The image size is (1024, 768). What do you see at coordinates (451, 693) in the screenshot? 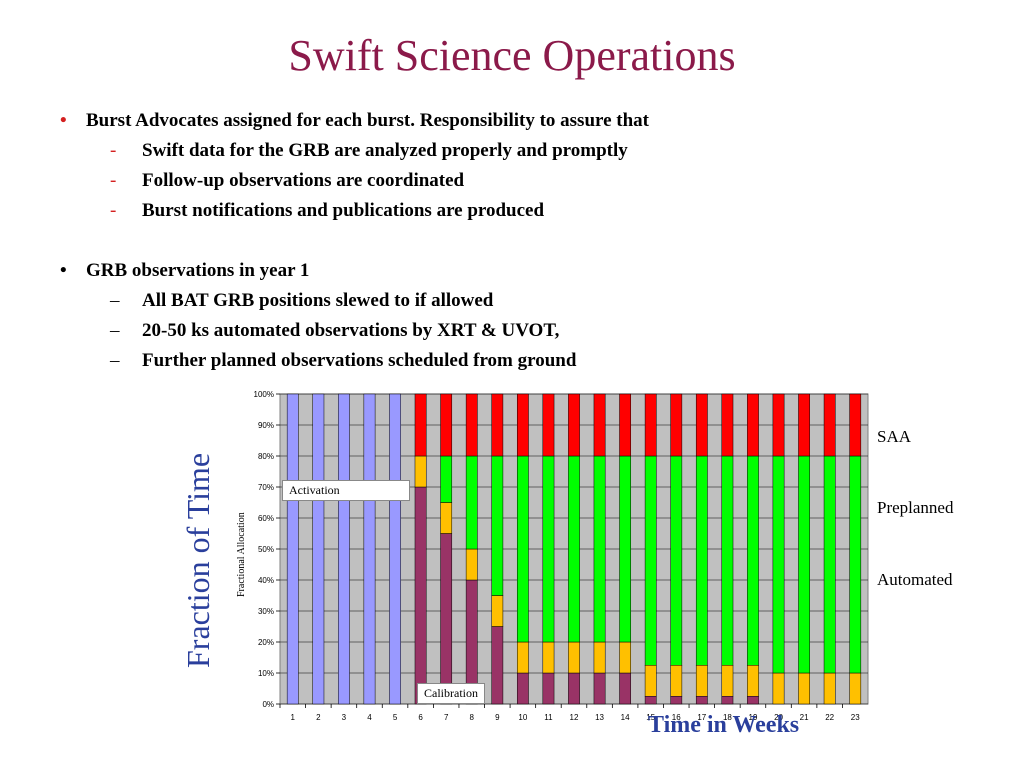
I see `annotation-calibration: Calibration` at bounding box center [451, 693].